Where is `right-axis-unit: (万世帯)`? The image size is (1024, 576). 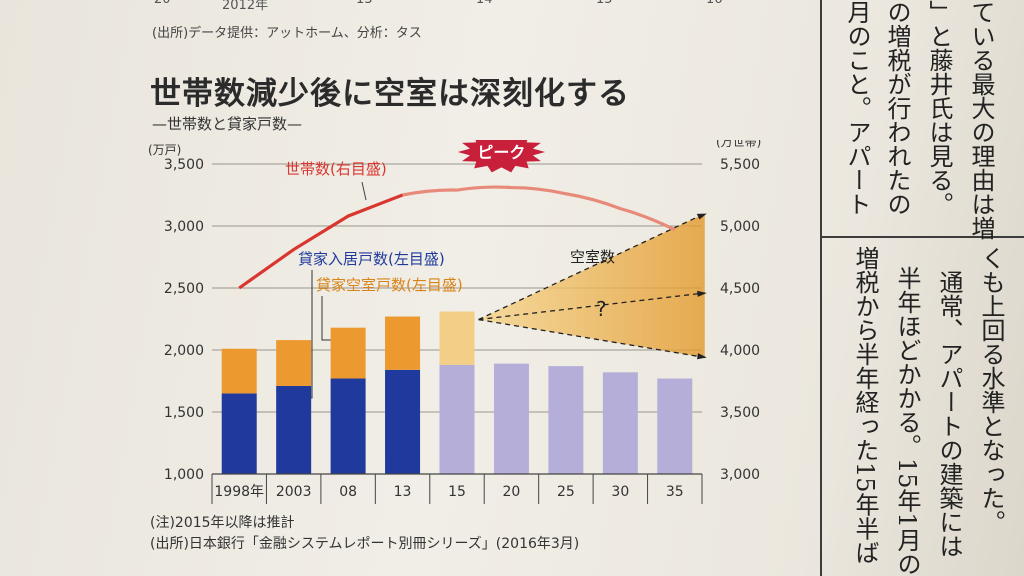 right-axis-unit: (万世帯) is located at coordinates (738, 144).